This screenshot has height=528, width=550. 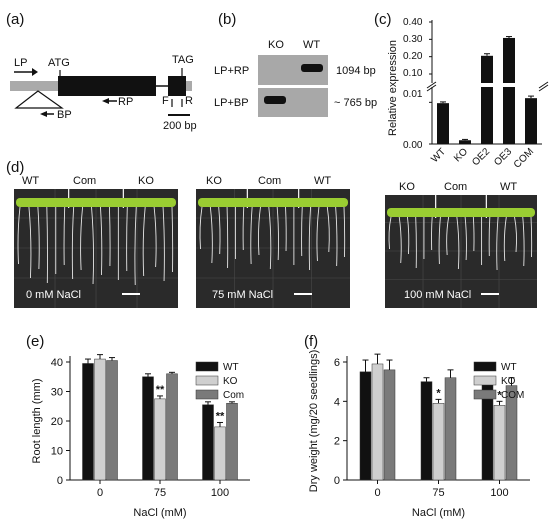 What do you see at coordinates (39, 99) in the screenshot?
I see `t-dna-insertion` at bounding box center [39, 99].